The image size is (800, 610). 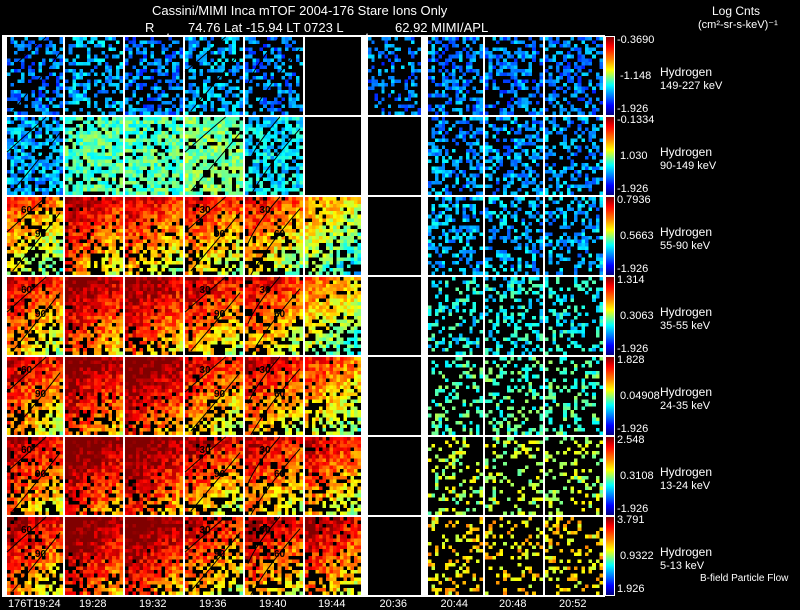 What do you see at coordinates (574, 76) in the screenshot?
I see `image-panel-20:52-149-227 keV` at bounding box center [574, 76].